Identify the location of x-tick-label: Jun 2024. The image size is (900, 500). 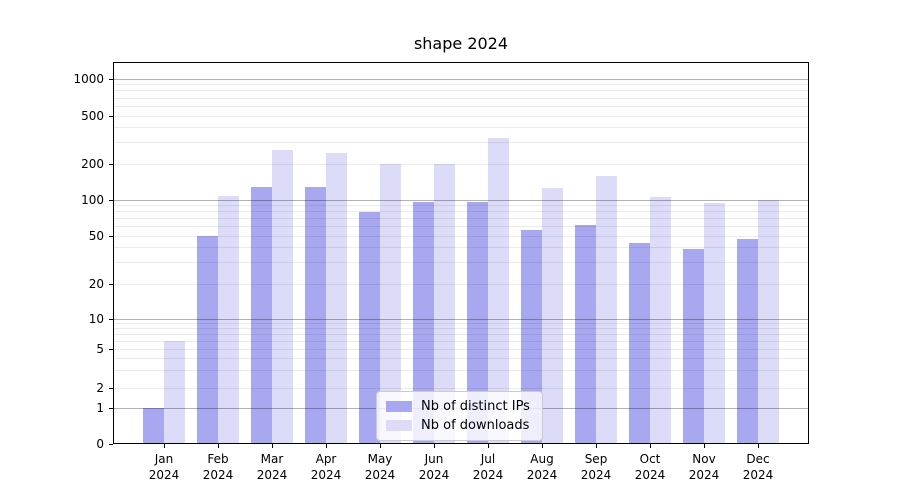
(434, 467).